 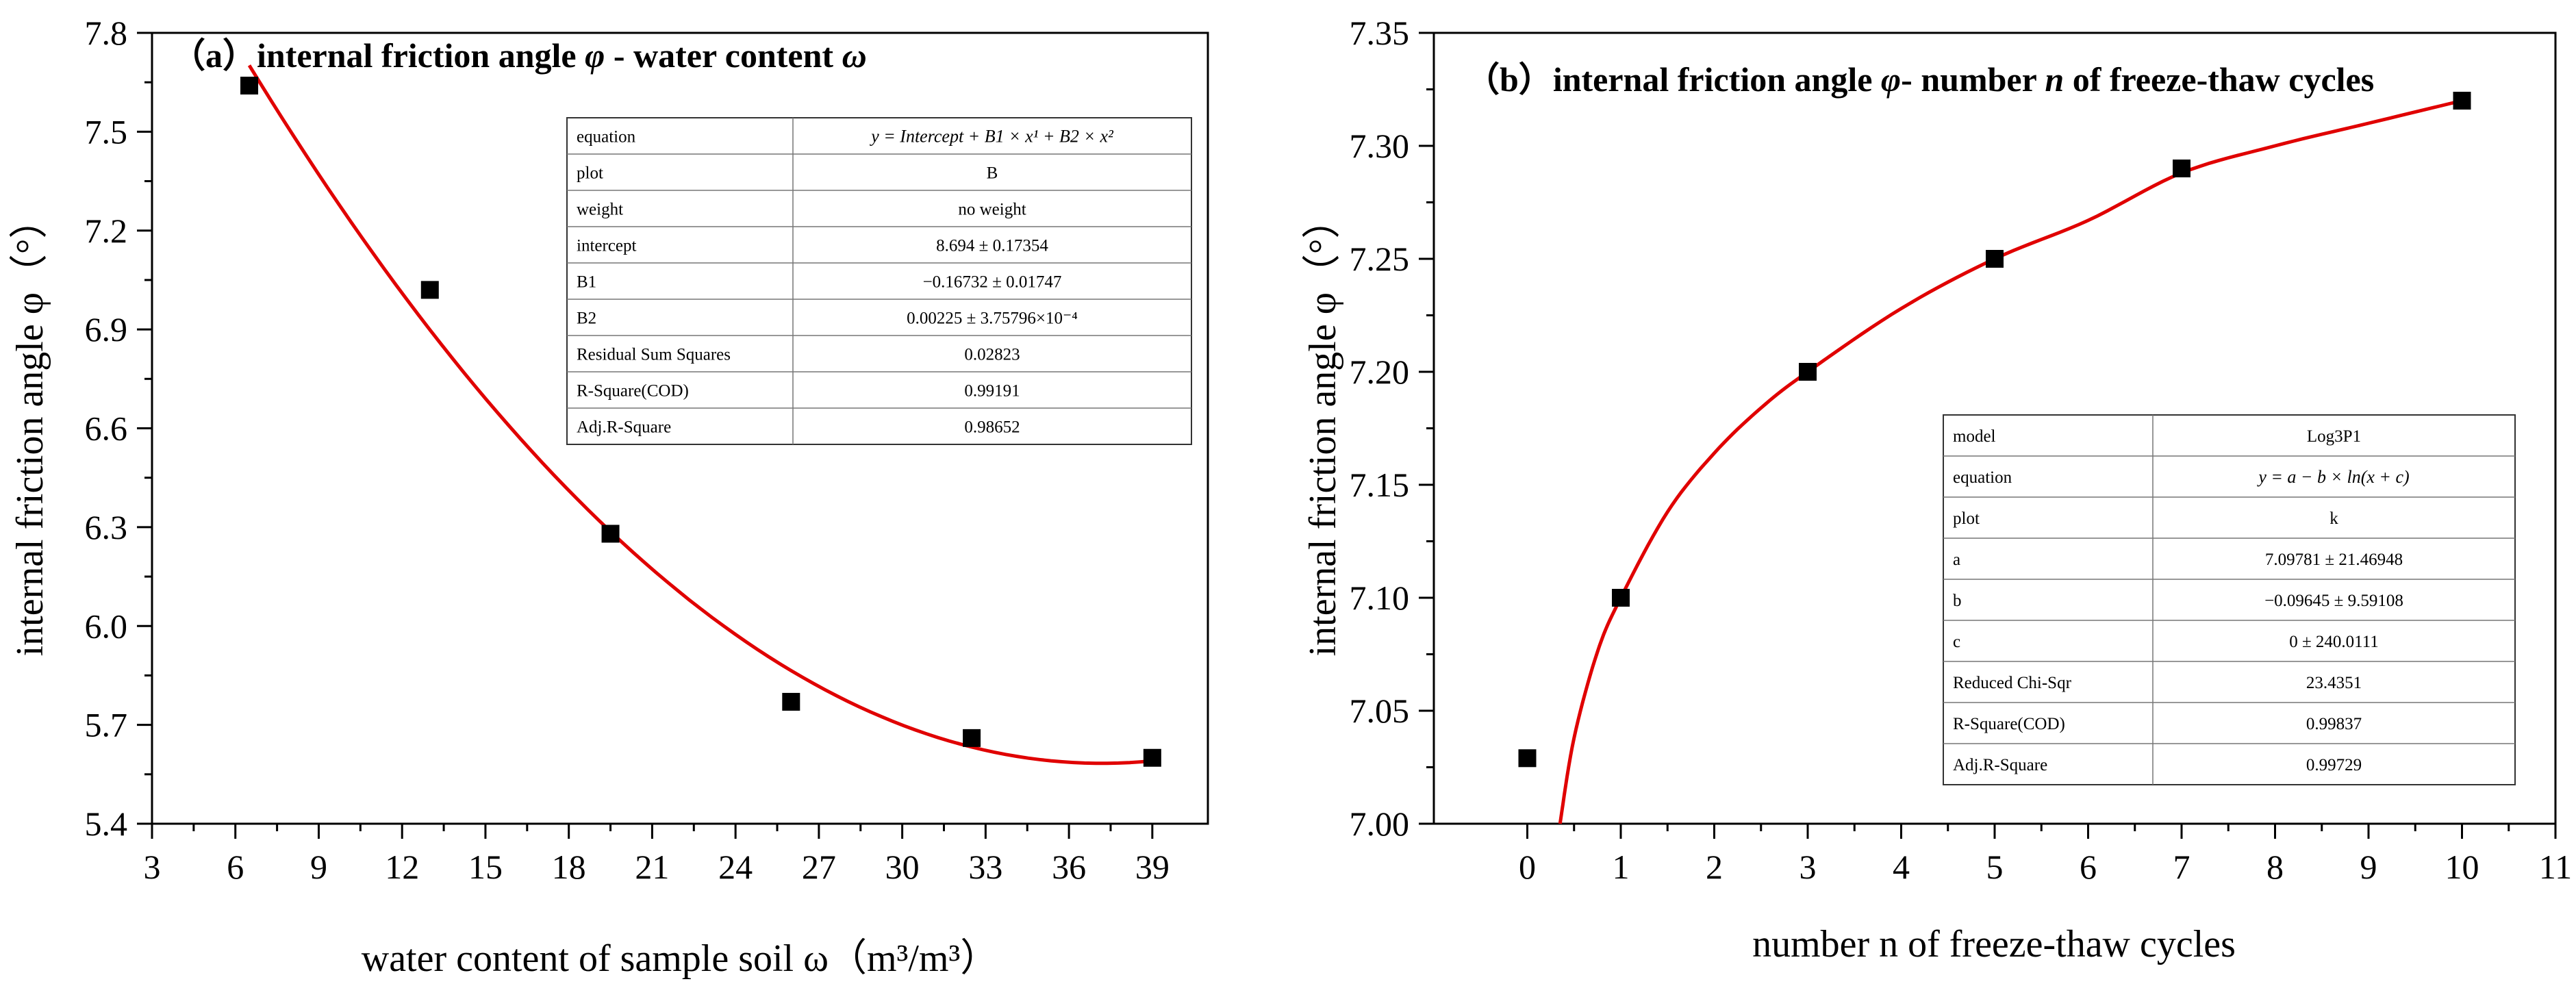 I want to click on x-tick-label: 10, so click(x=2462, y=867).